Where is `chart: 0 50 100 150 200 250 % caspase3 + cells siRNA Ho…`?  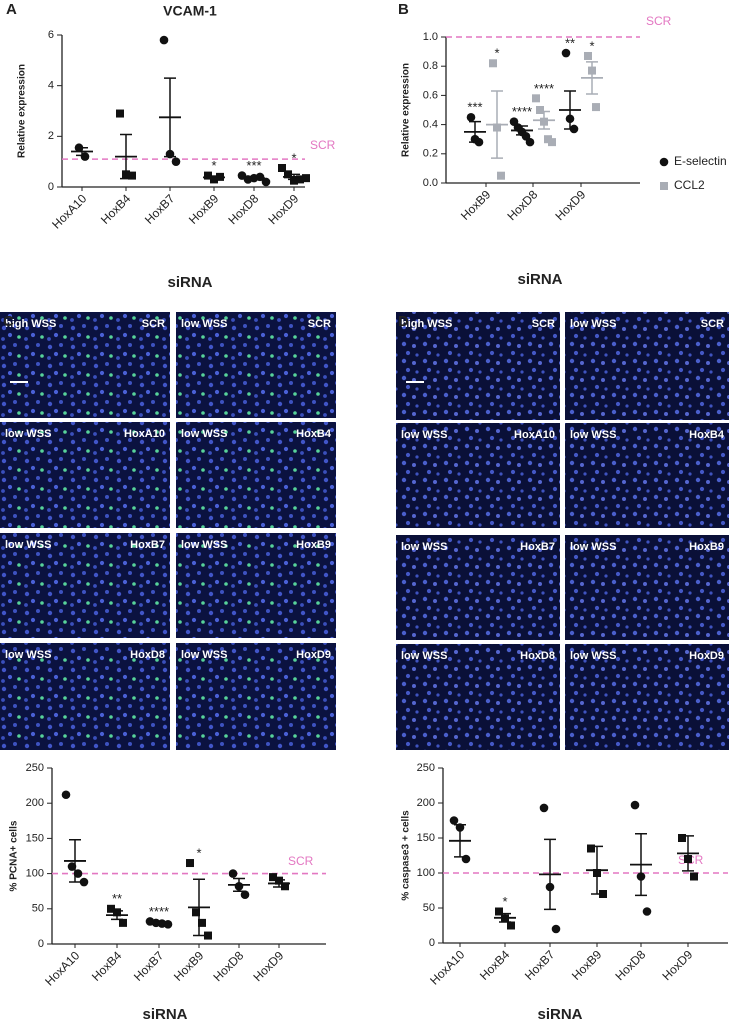 chart: 0 50 100 150 200 250 % caspase3 + cells siRNA Ho… is located at coordinates (564, 892).